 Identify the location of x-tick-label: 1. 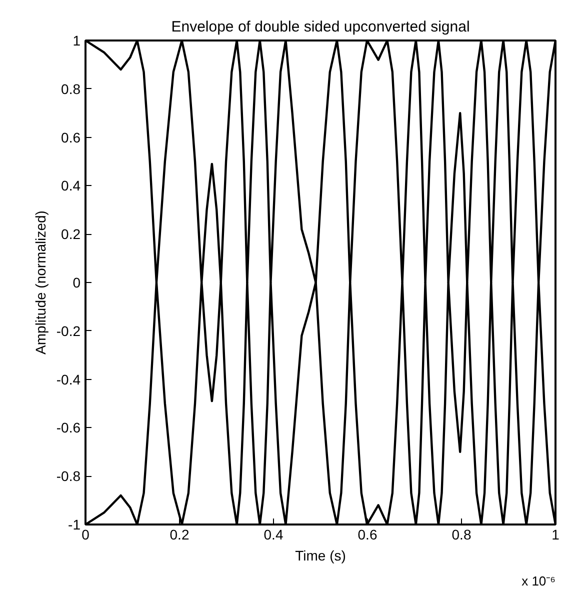
(556, 534).